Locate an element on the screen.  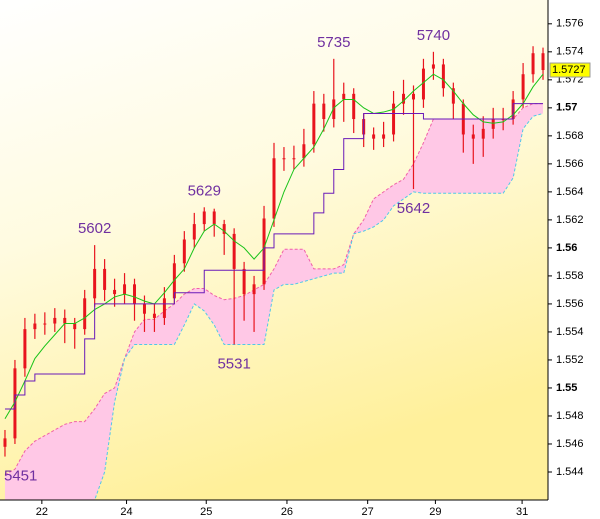
y-tick-label: 1.55 is located at coordinates (566, 388).